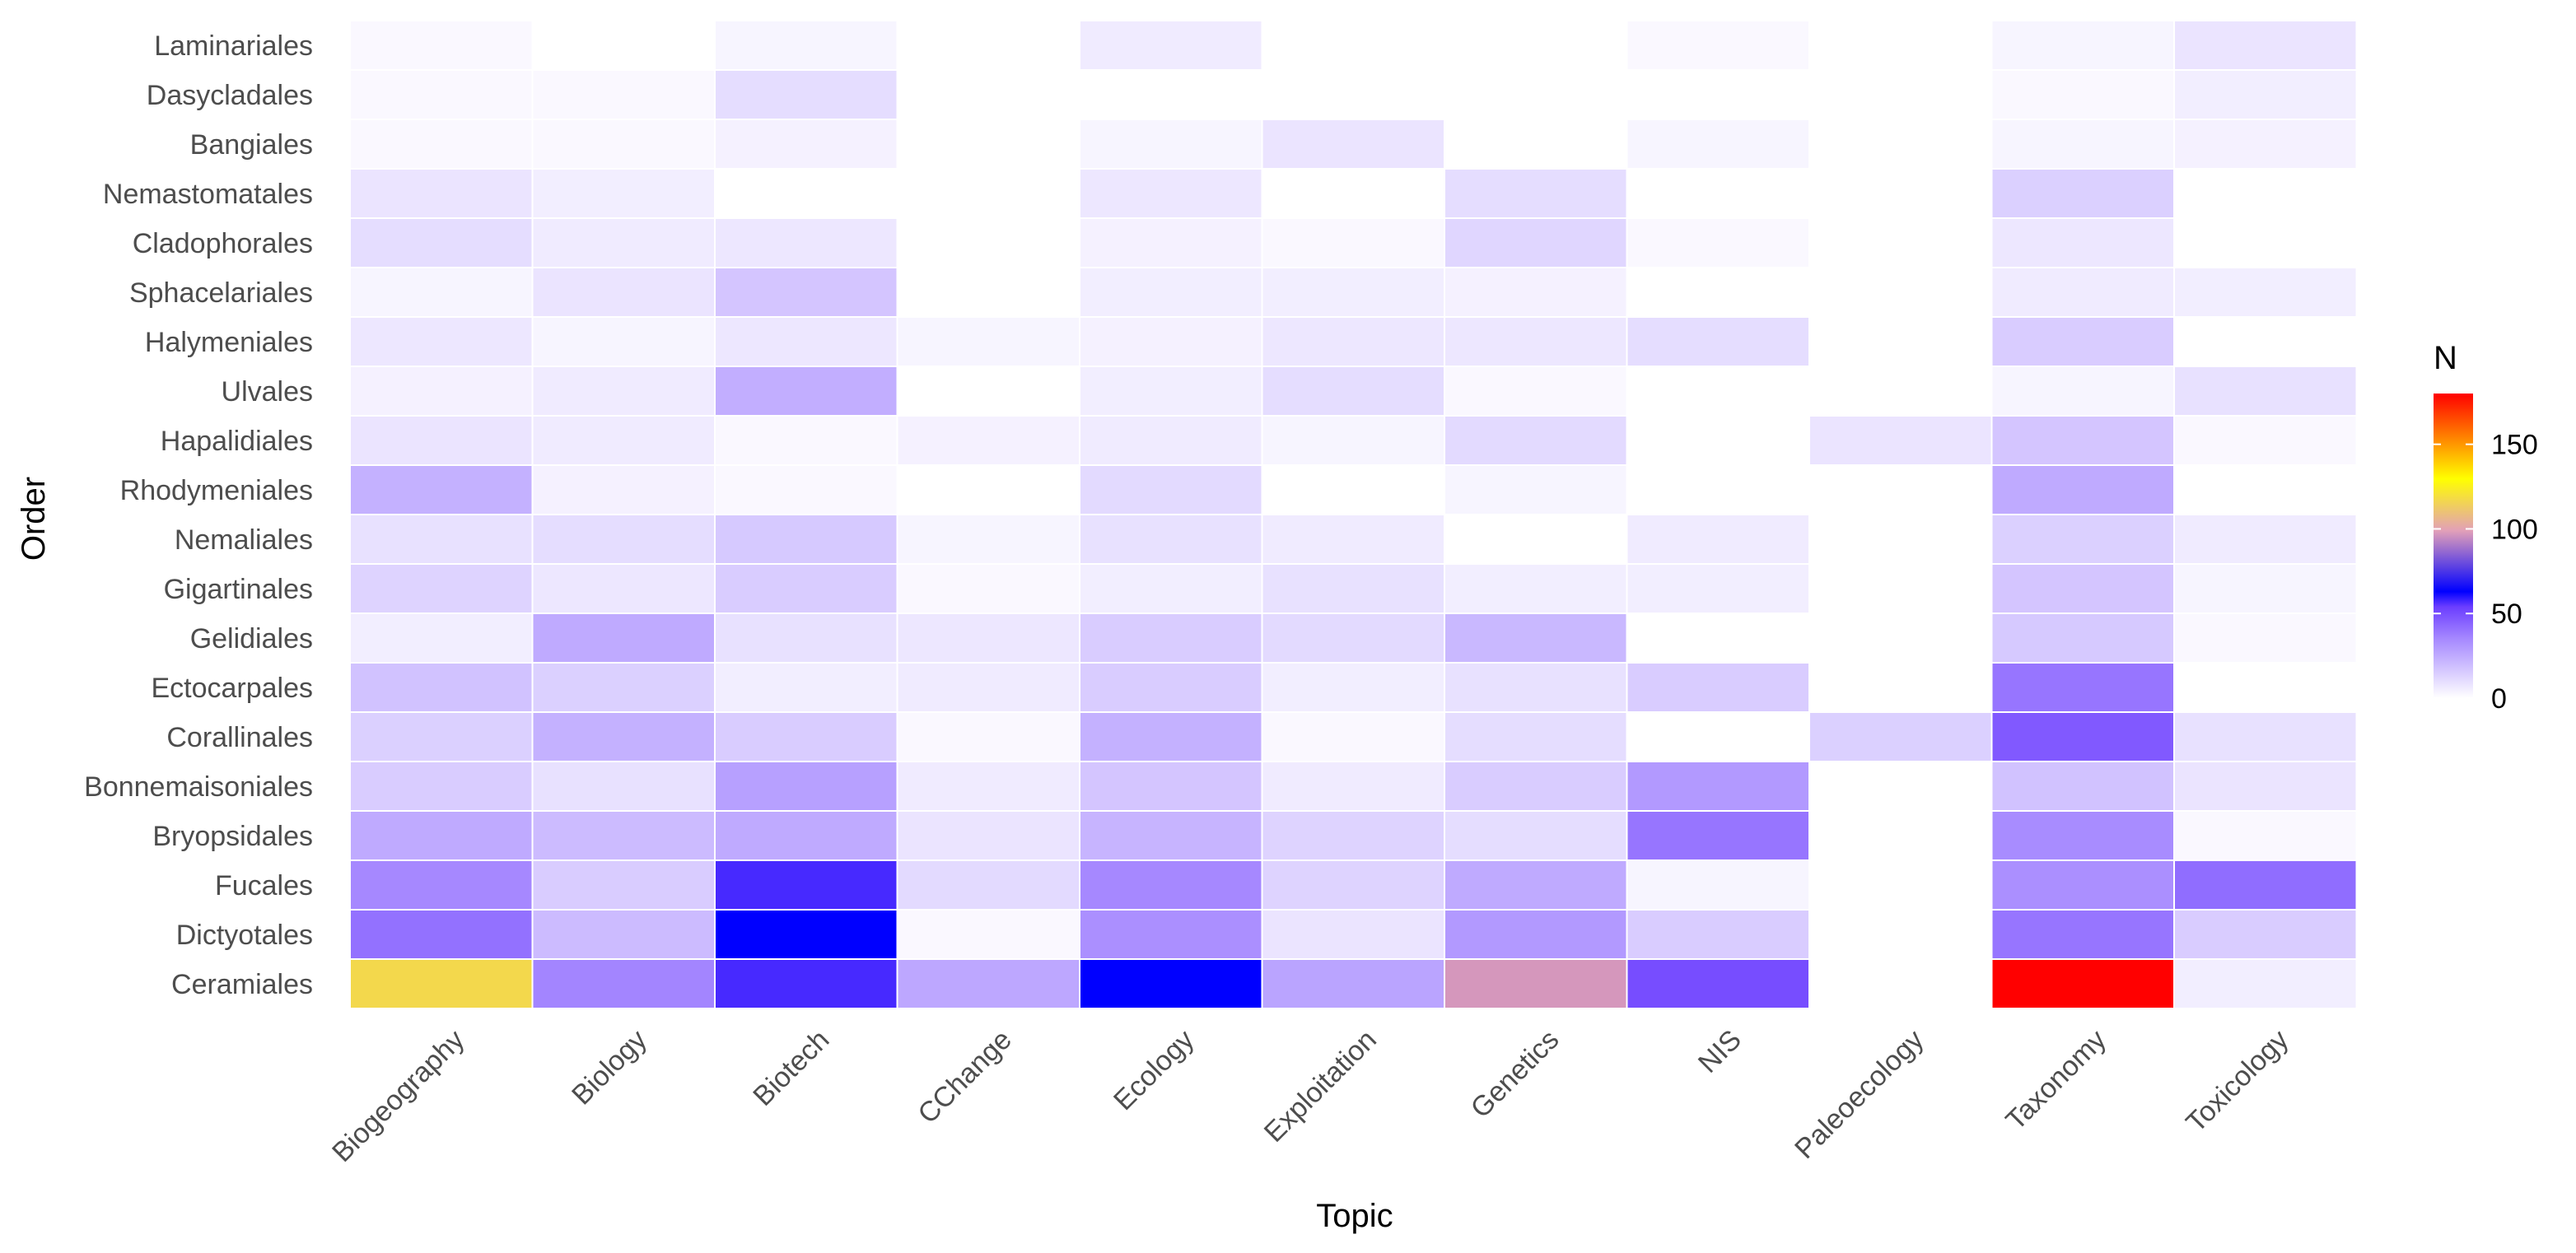 Image resolution: width=2576 pixels, height=1253 pixels. What do you see at coordinates (267, 392) in the screenshot?
I see `y-tick-label: Ulvales` at bounding box center [267, 392].